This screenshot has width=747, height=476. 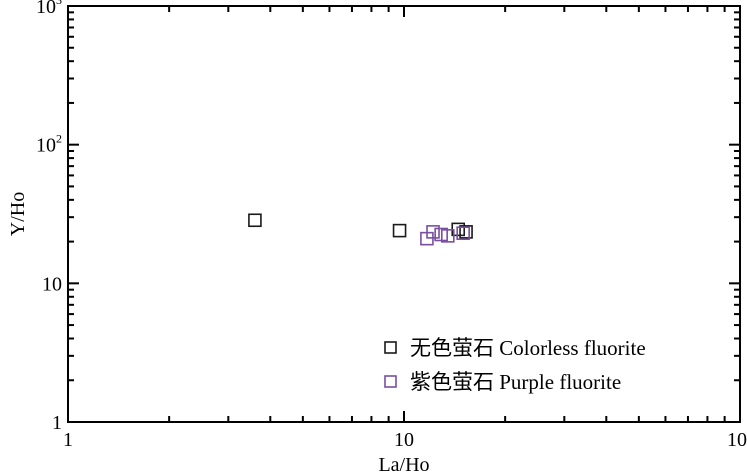 What do you see at coordinates (528, 348) in the screenshot?
I see `legend-label: 无色萤石 Colorless fluorite` at bounding box center [528, 348].